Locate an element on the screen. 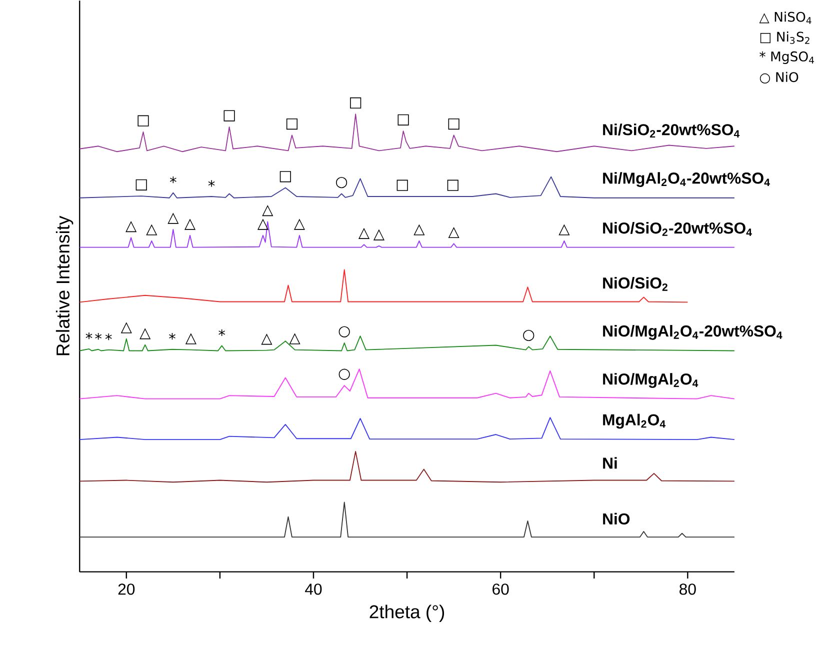 The image size is (820, 646). text: * MgSO$_{4}$ is located at coordinates (787, 57).